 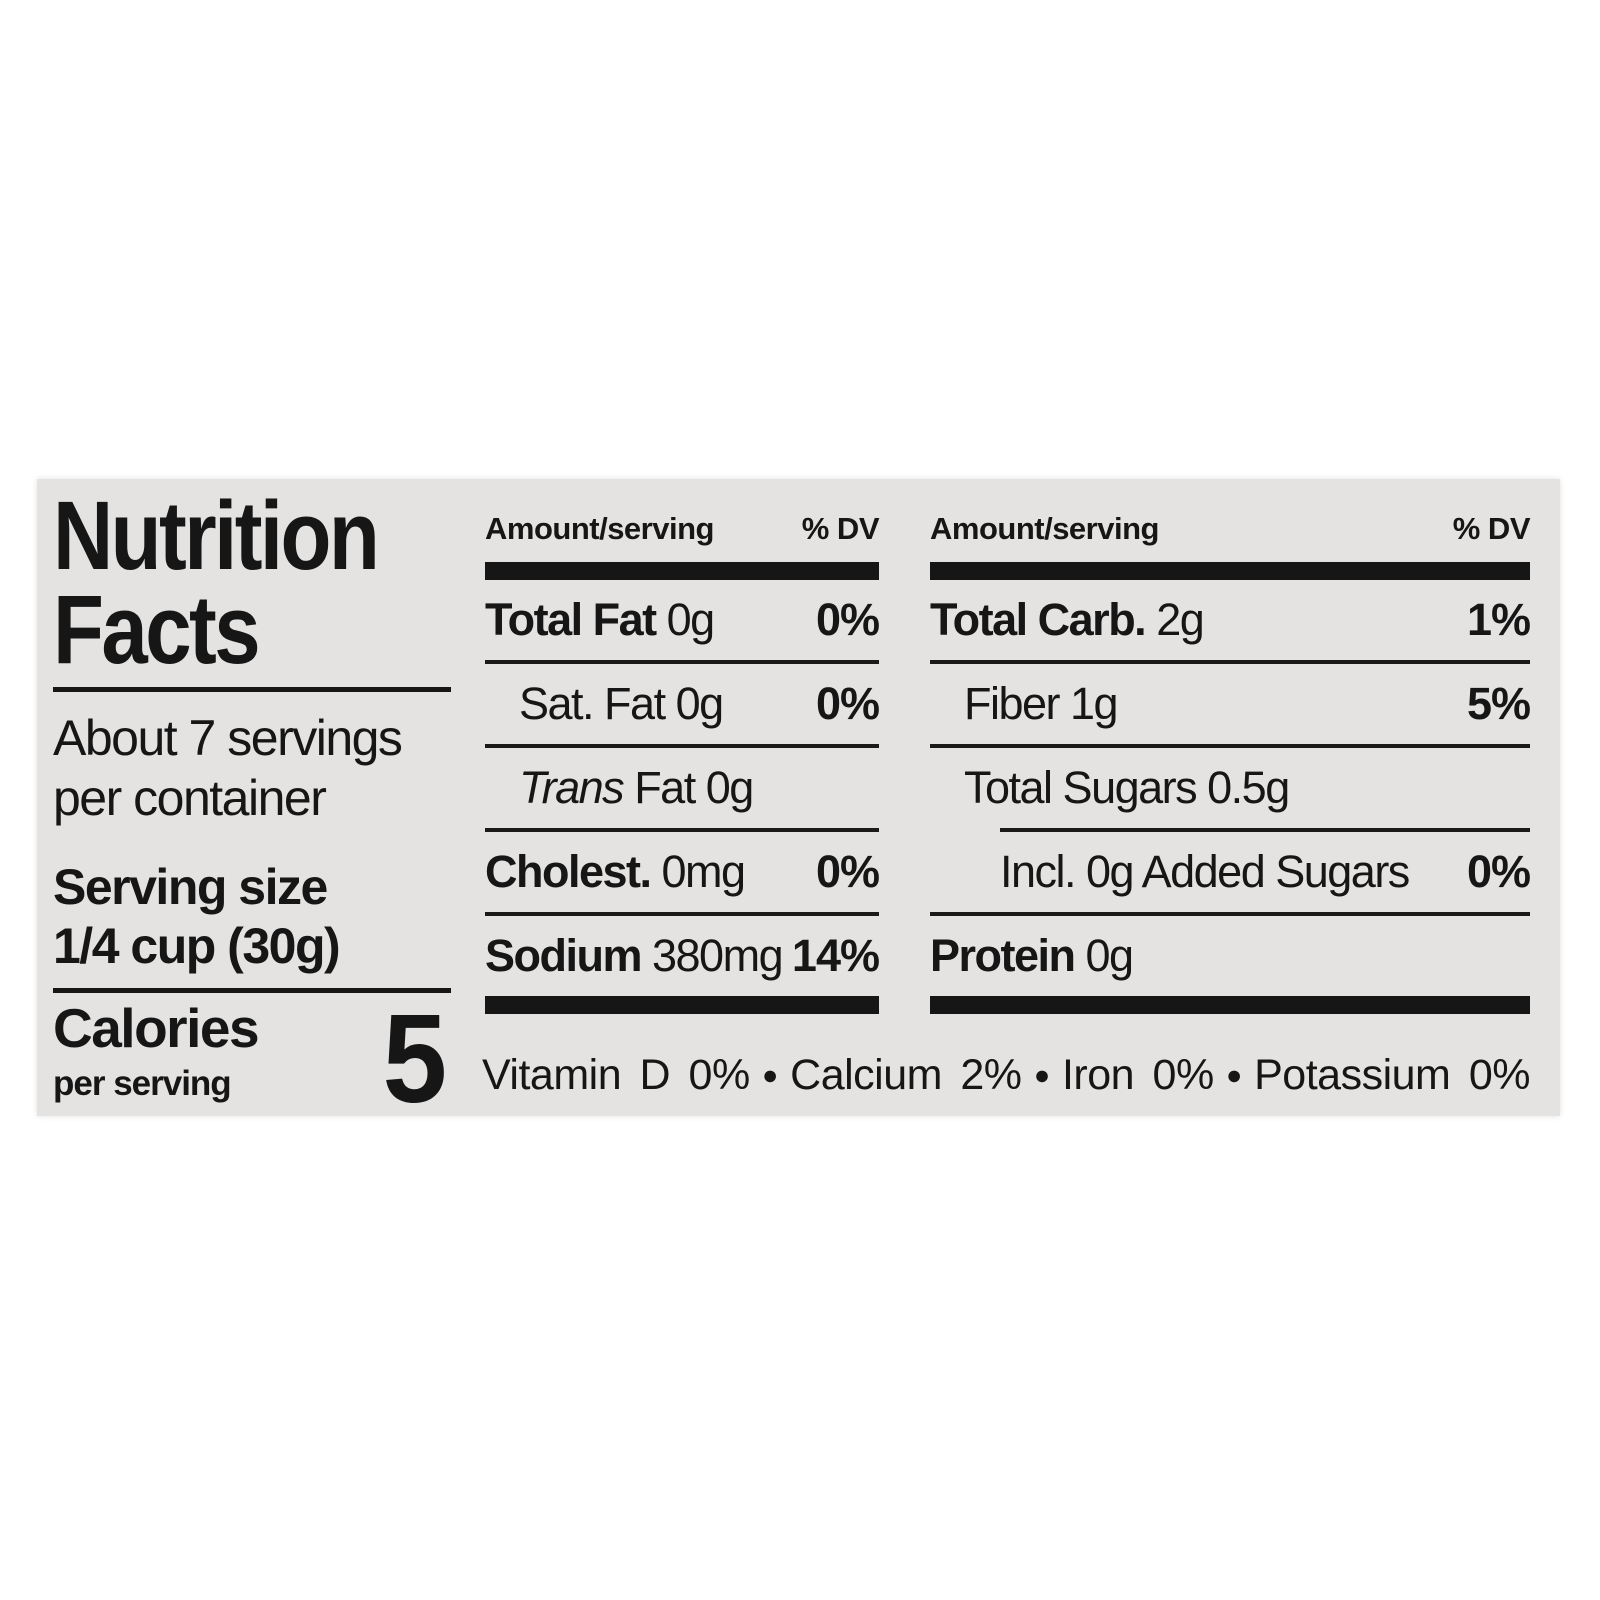 What do you see at coordinates (835, 955) in the screenshot?
I see `row-sodium-dv: 14%` at bounding box center [835, 955].